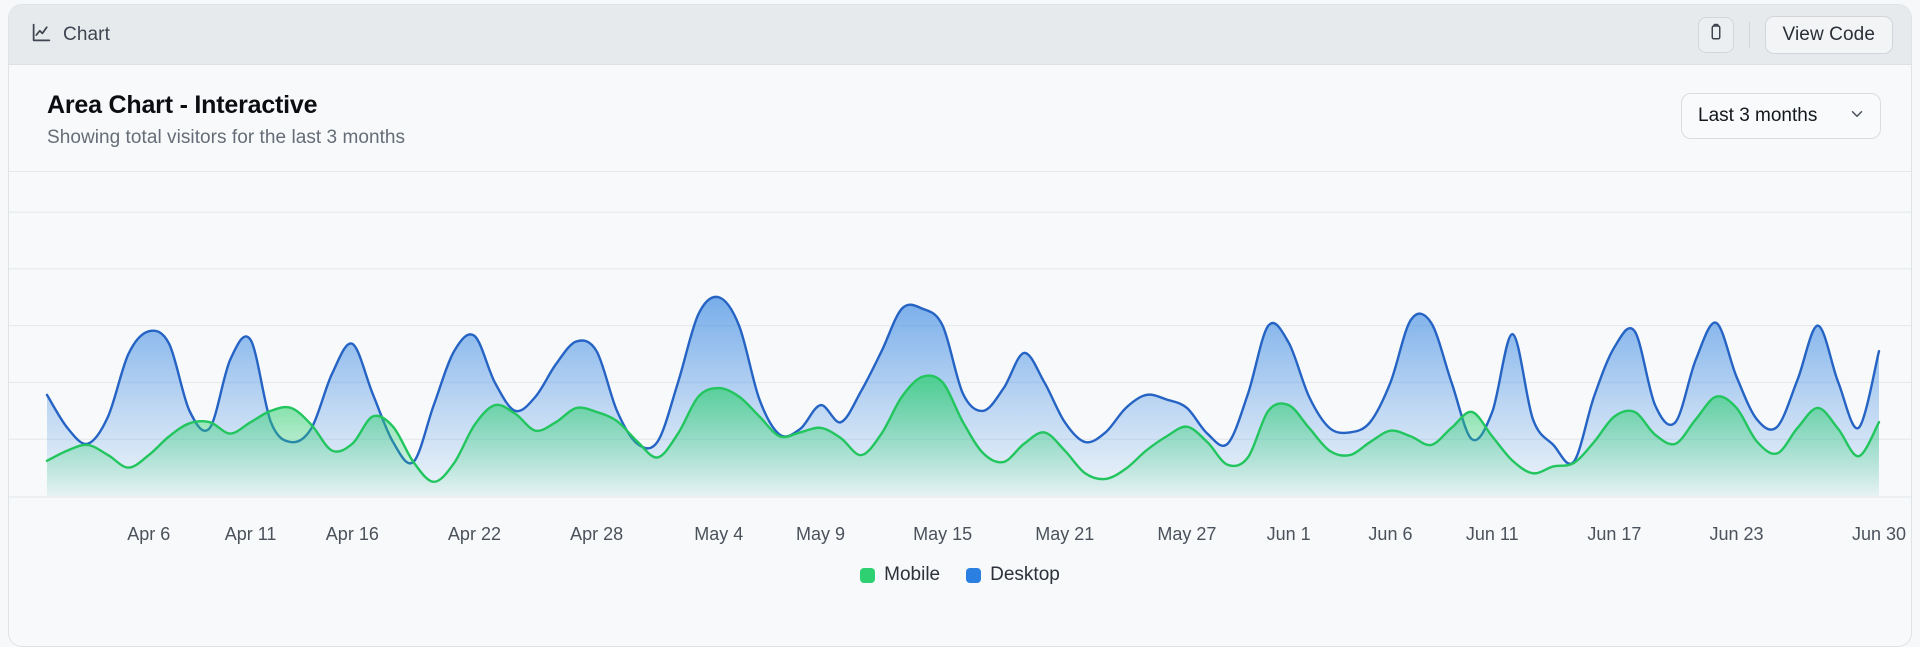  What do you see at coordinates (1288, 534) in the screenshot?
I see `x-axis-tick-label: Jun 1` at bounding box center [1288, 534].